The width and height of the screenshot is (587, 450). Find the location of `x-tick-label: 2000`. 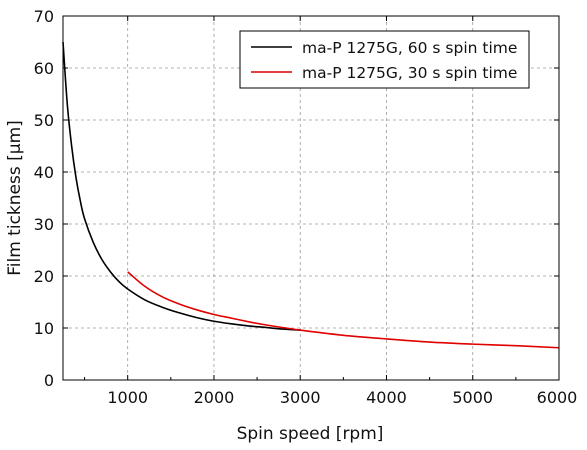

x-tick-label: 2000 is located at coordinates (214, 397).